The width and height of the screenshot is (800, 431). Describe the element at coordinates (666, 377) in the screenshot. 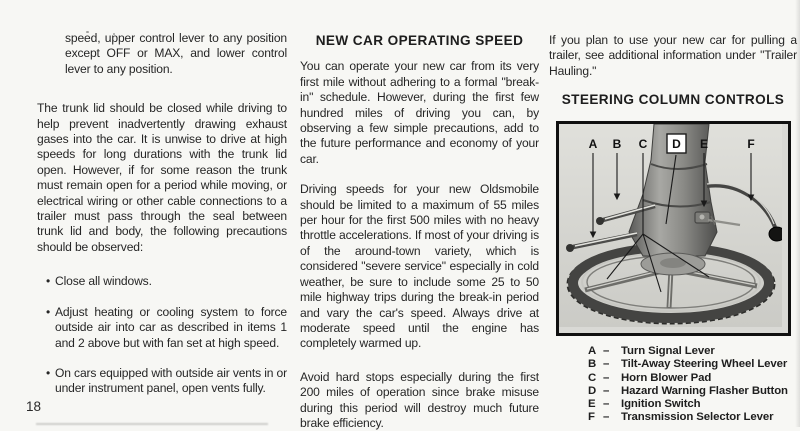

I see `legend-label: Horn Blower Pad` at that location.